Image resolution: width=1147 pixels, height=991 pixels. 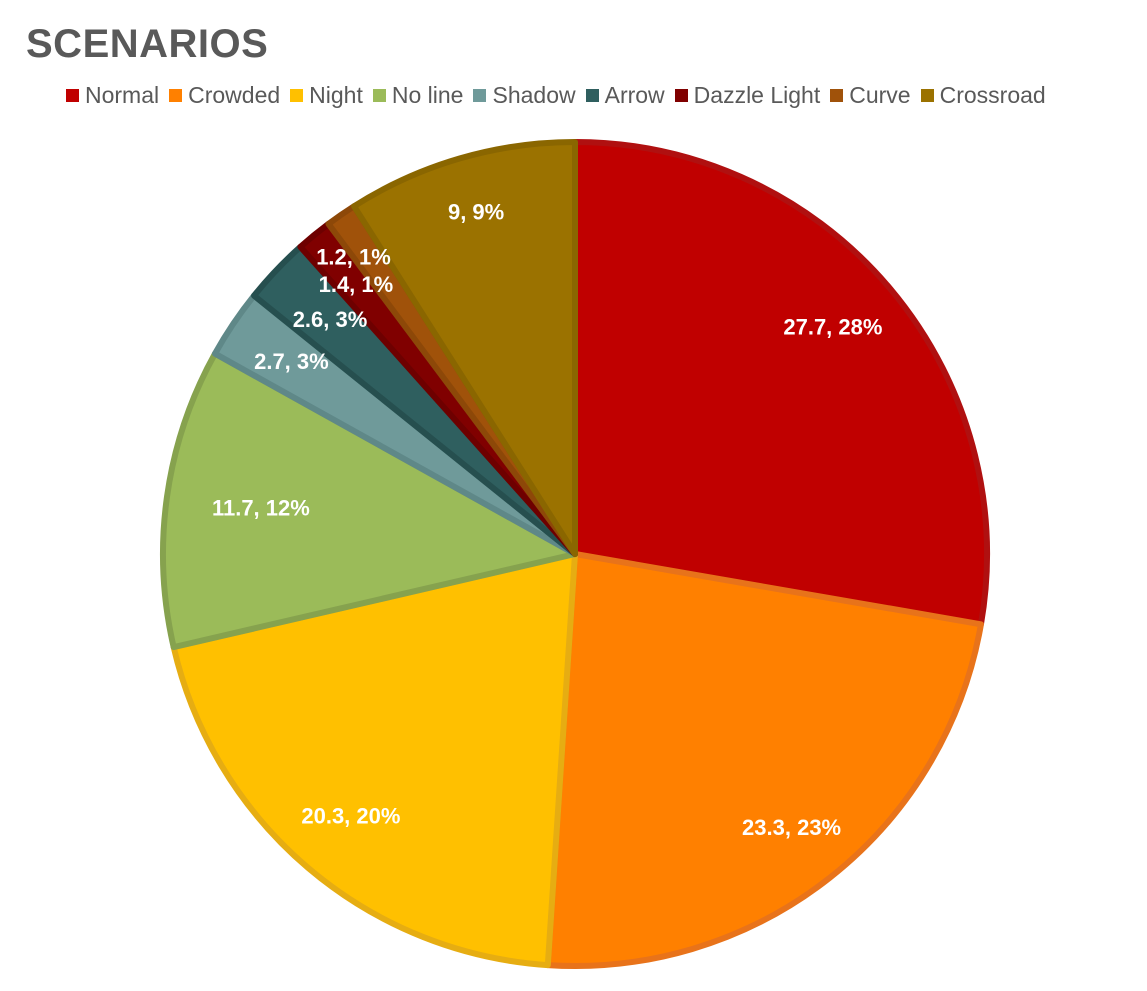 What do you see at coordinates (122, 95) in the screenshot?
I see `legend-label: Normal` at bounding box center [122, 95].